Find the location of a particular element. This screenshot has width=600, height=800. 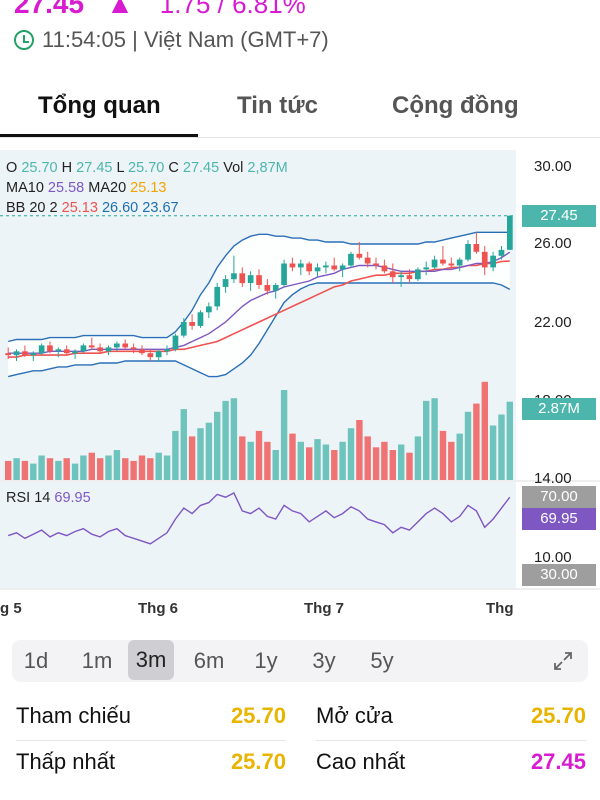

ma10-value: 25.58 is located at coordinates (66, 188).